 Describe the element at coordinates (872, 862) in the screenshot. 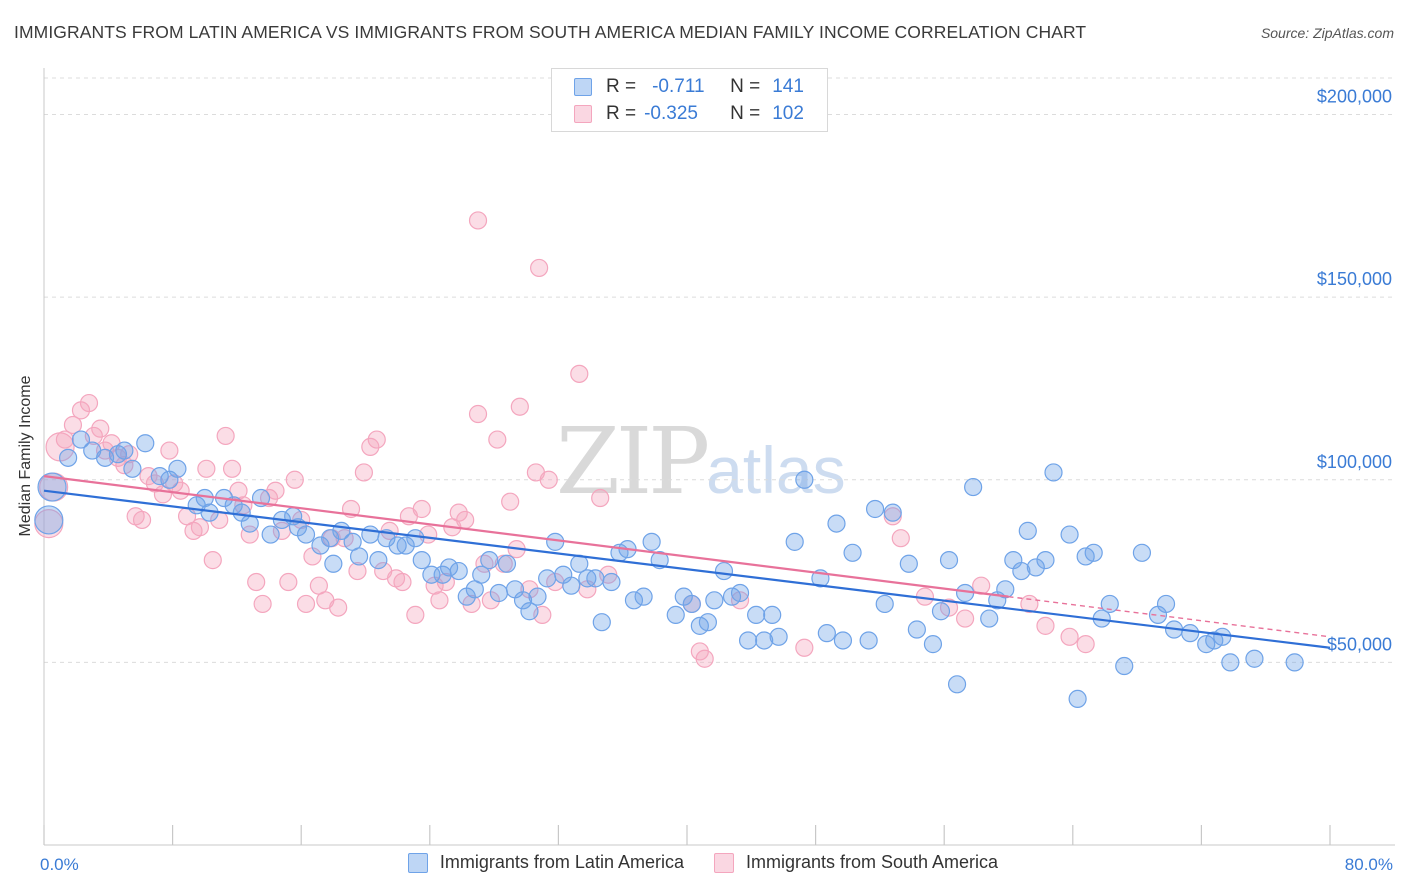

I see `legend-label-south-america: Immigrants from South America` at that location.